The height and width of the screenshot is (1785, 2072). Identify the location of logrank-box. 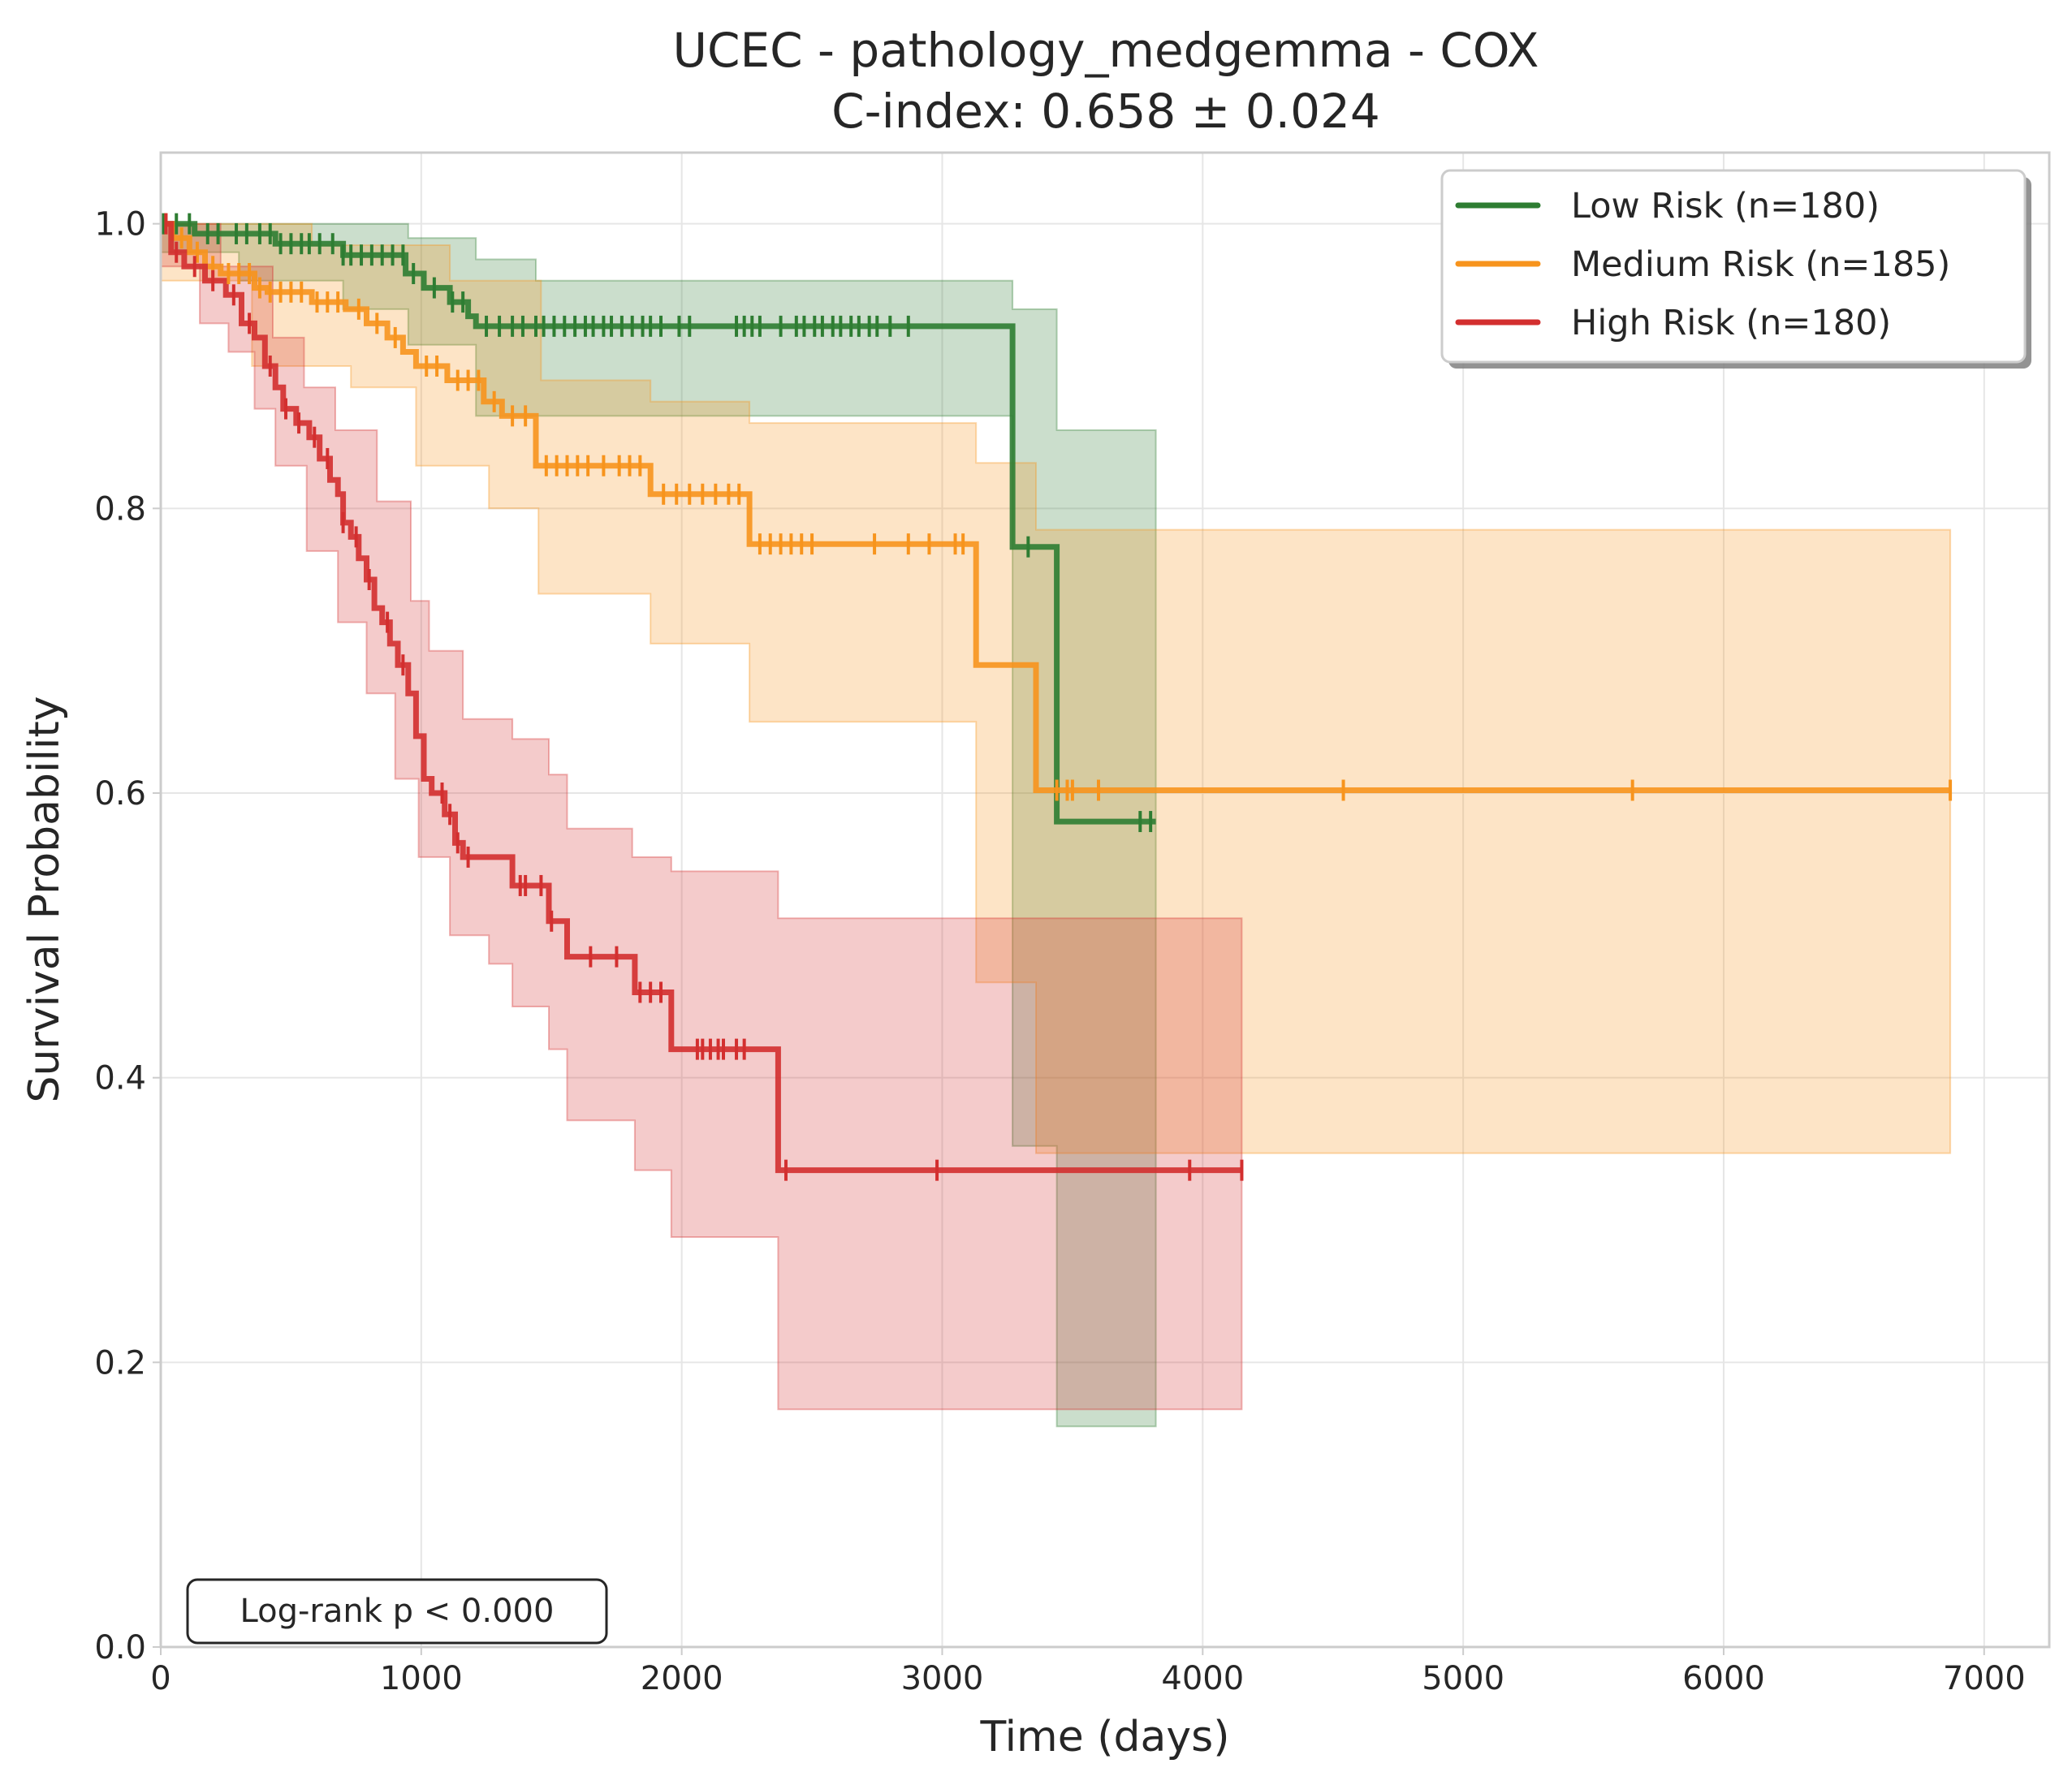
(397, 1612).